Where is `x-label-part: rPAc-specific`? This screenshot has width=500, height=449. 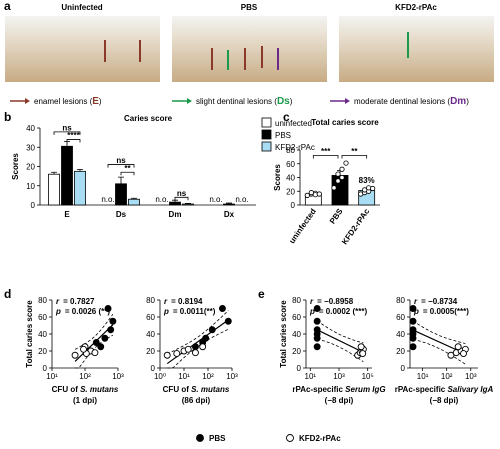
x-label-part: rPAc-specific is located at coordinates (421, 389).